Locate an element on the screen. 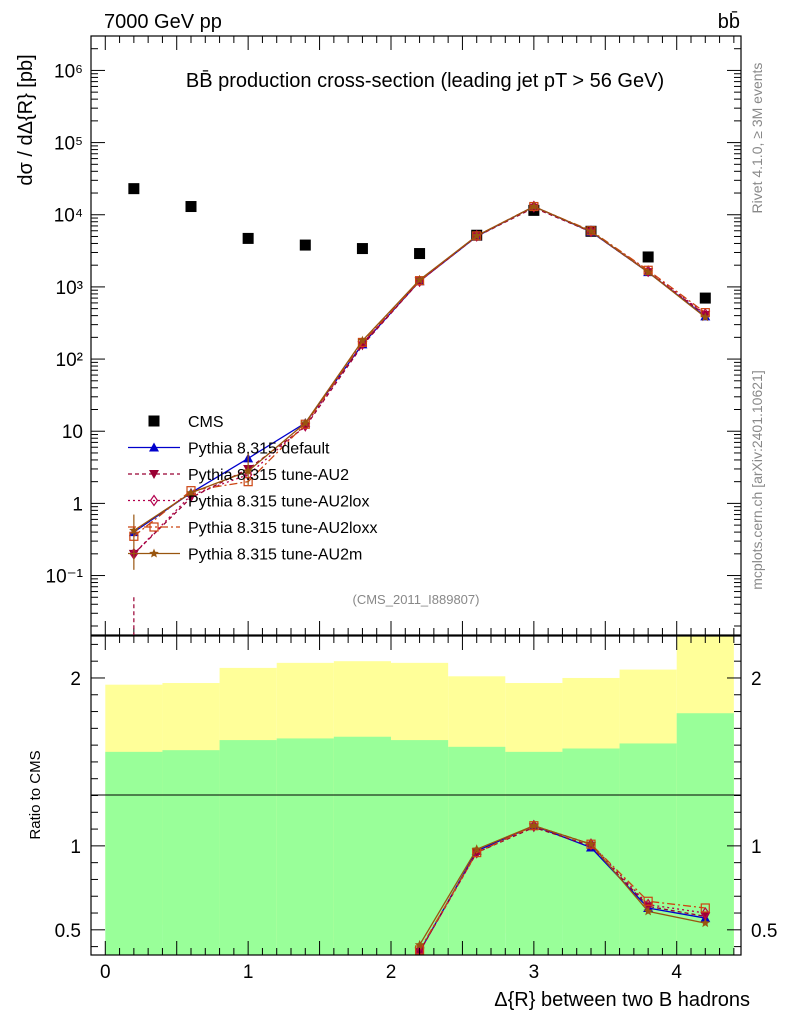 The image size is (786, 1024). legend-marker-au2lox is located at coordinates (154, 500).